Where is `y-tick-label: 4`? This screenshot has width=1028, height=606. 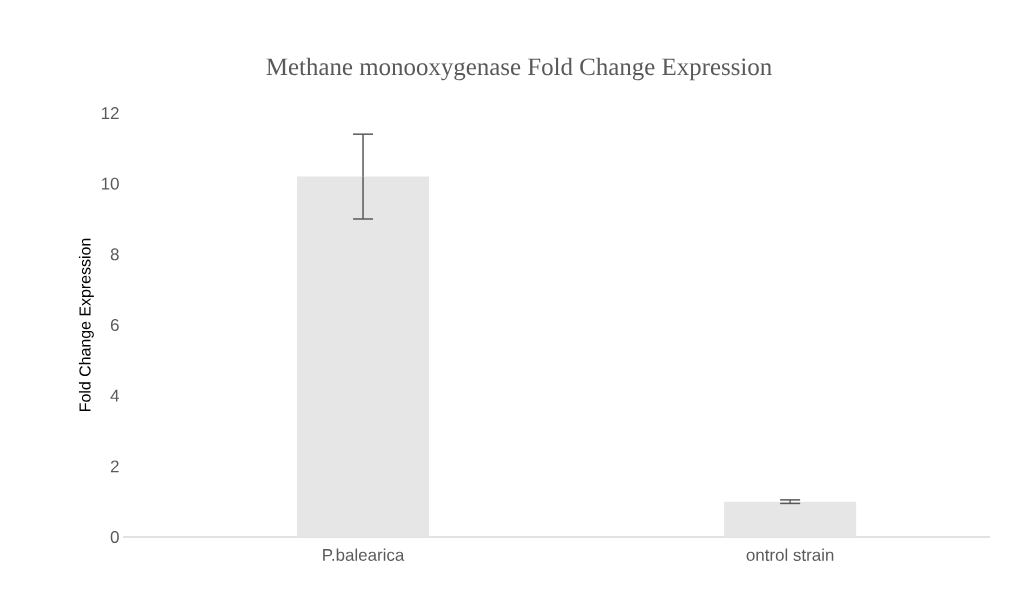 y-tick-label: 4 is located at coordinates (114, 395).